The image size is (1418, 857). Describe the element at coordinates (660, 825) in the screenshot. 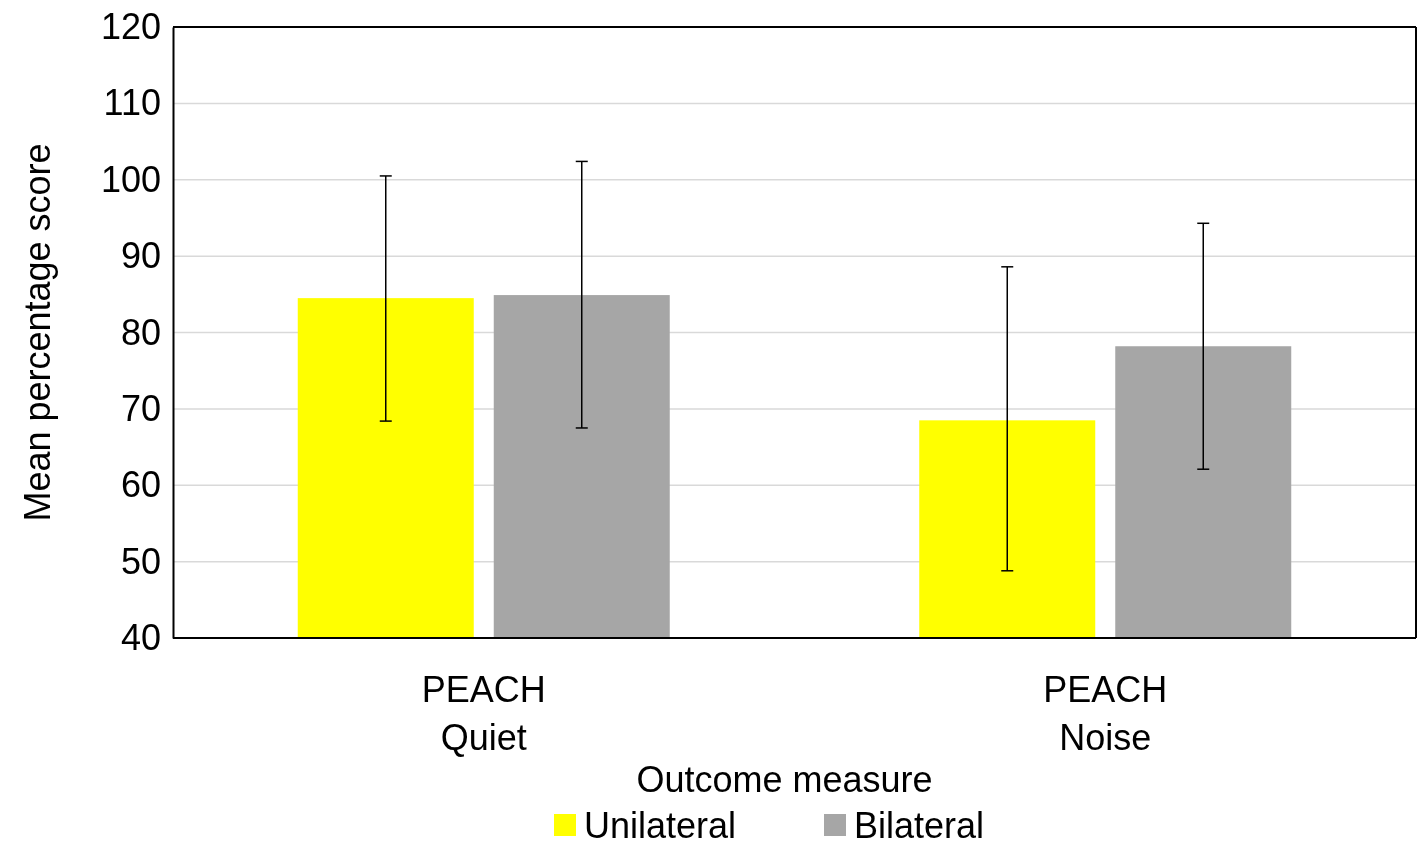

I see `legend-label: Unilateral` at that location.